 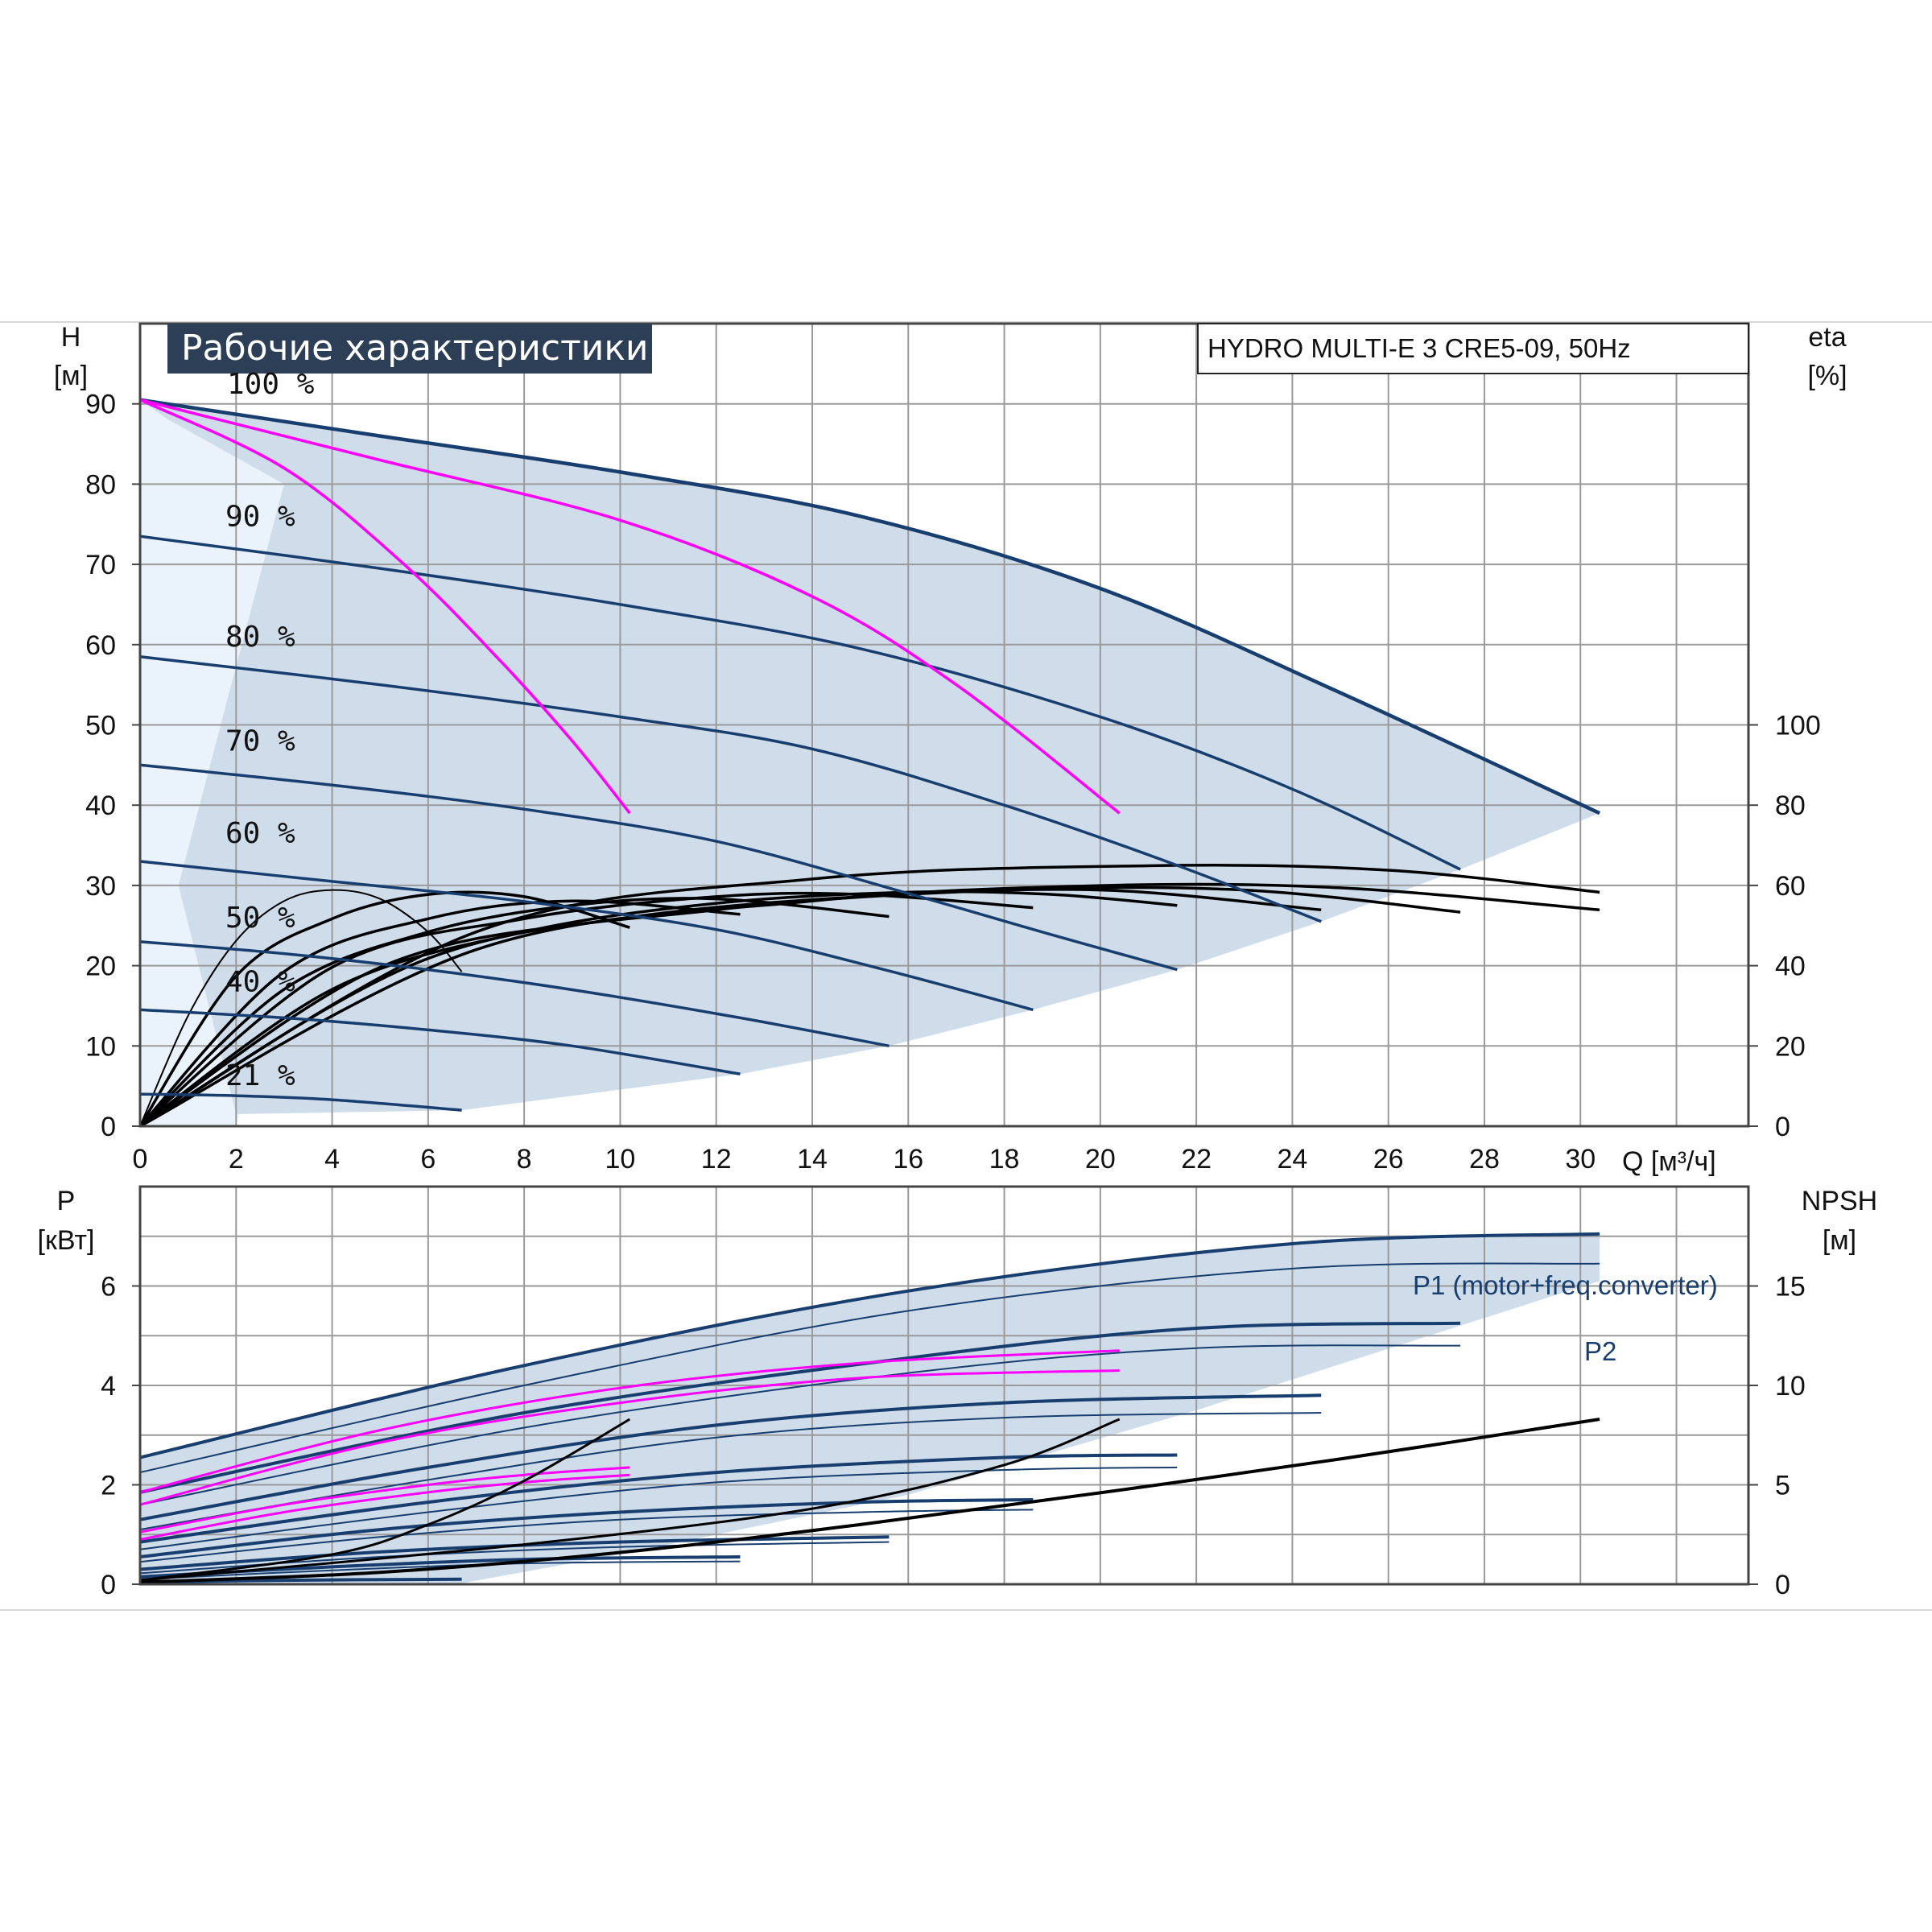 What do you see at coordinates (524, 1159) in the screenshot?
I see `q-tick-label: 8` at bounding box center [524, 1159].